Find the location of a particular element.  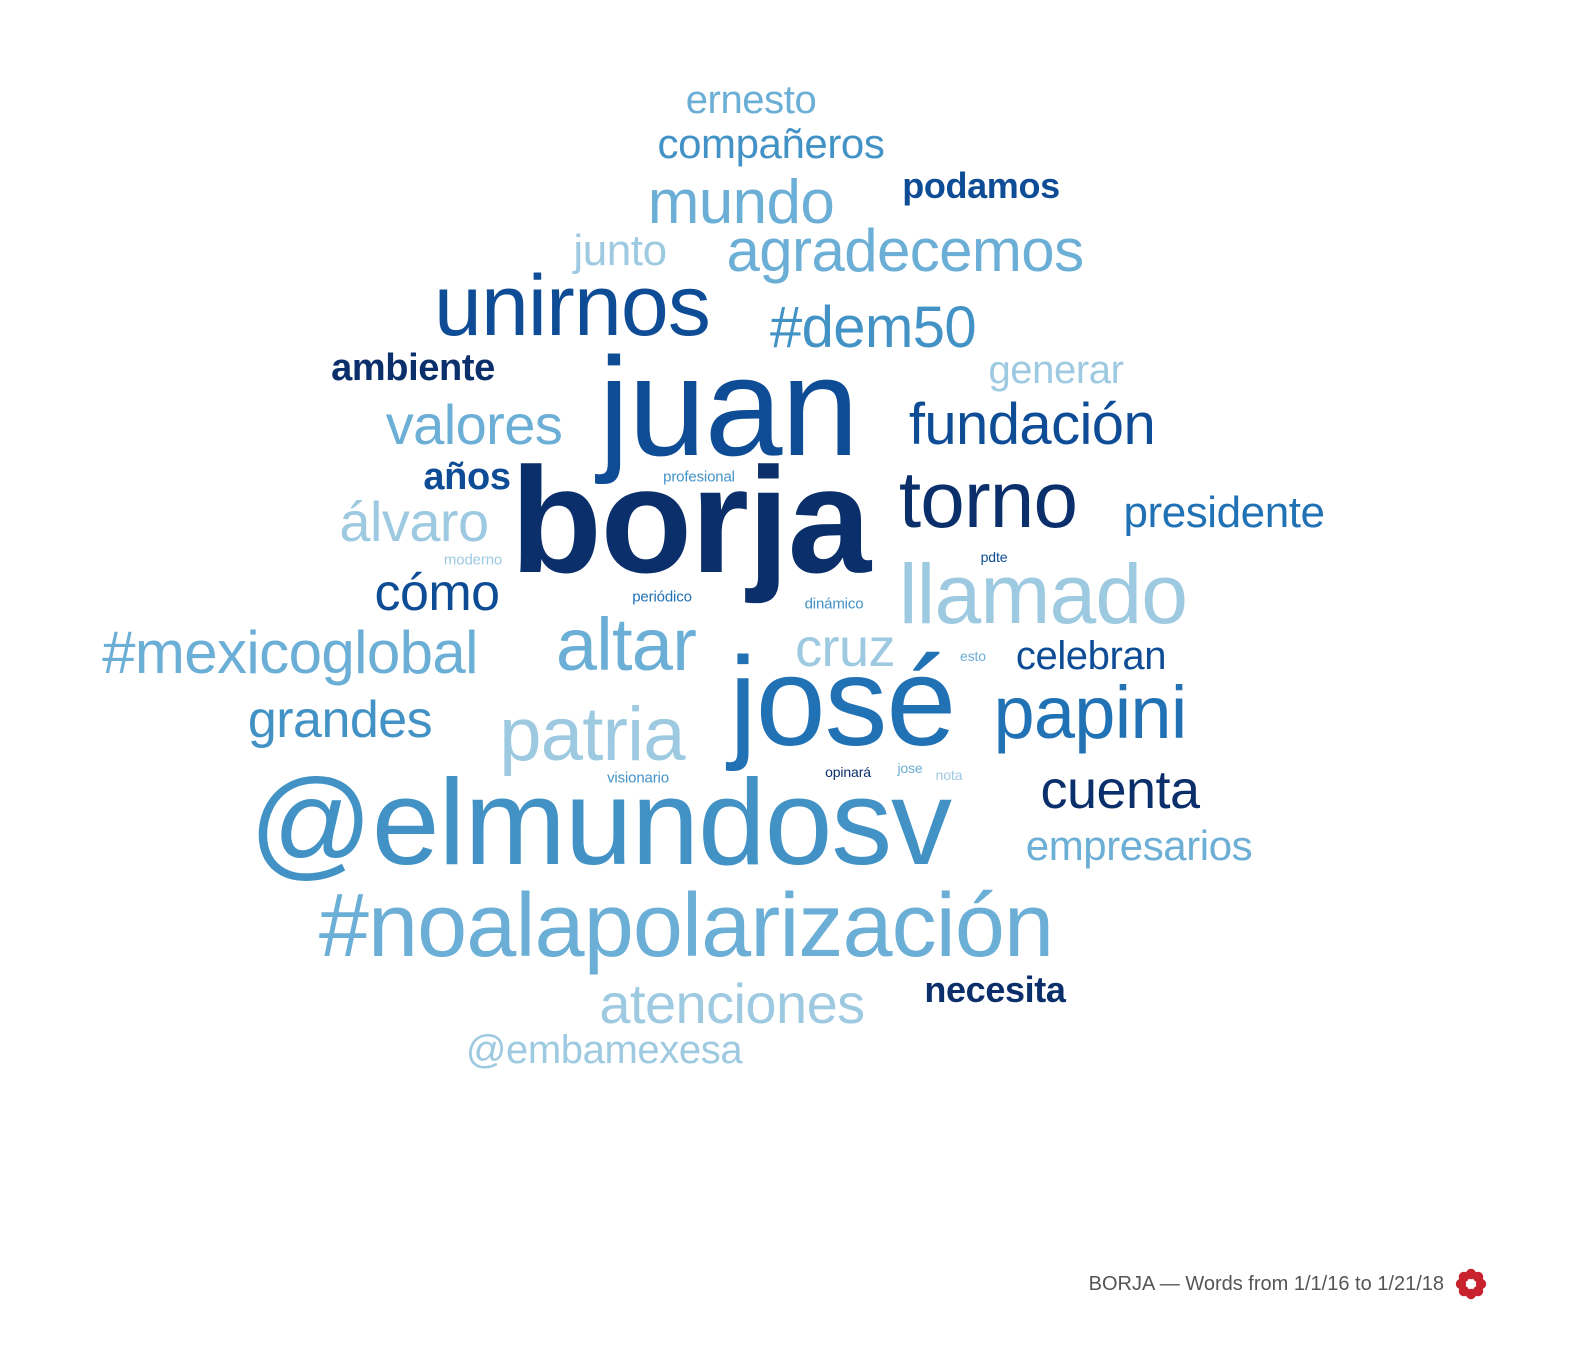

cloud-word: mundo is located at coordinates (741, 202).